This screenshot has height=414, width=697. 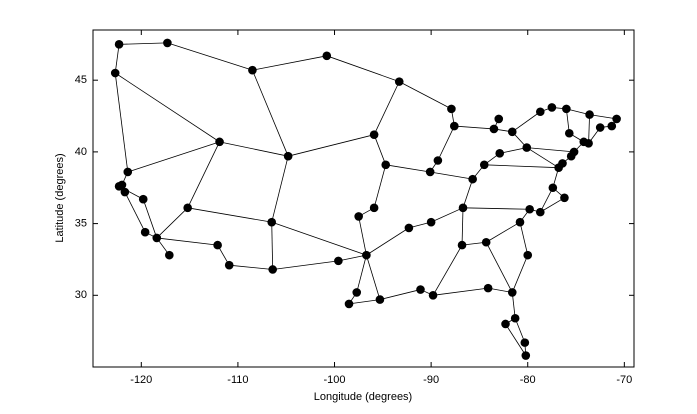 I want to click on x-tick-label: -120, so click(x=141, y=380).